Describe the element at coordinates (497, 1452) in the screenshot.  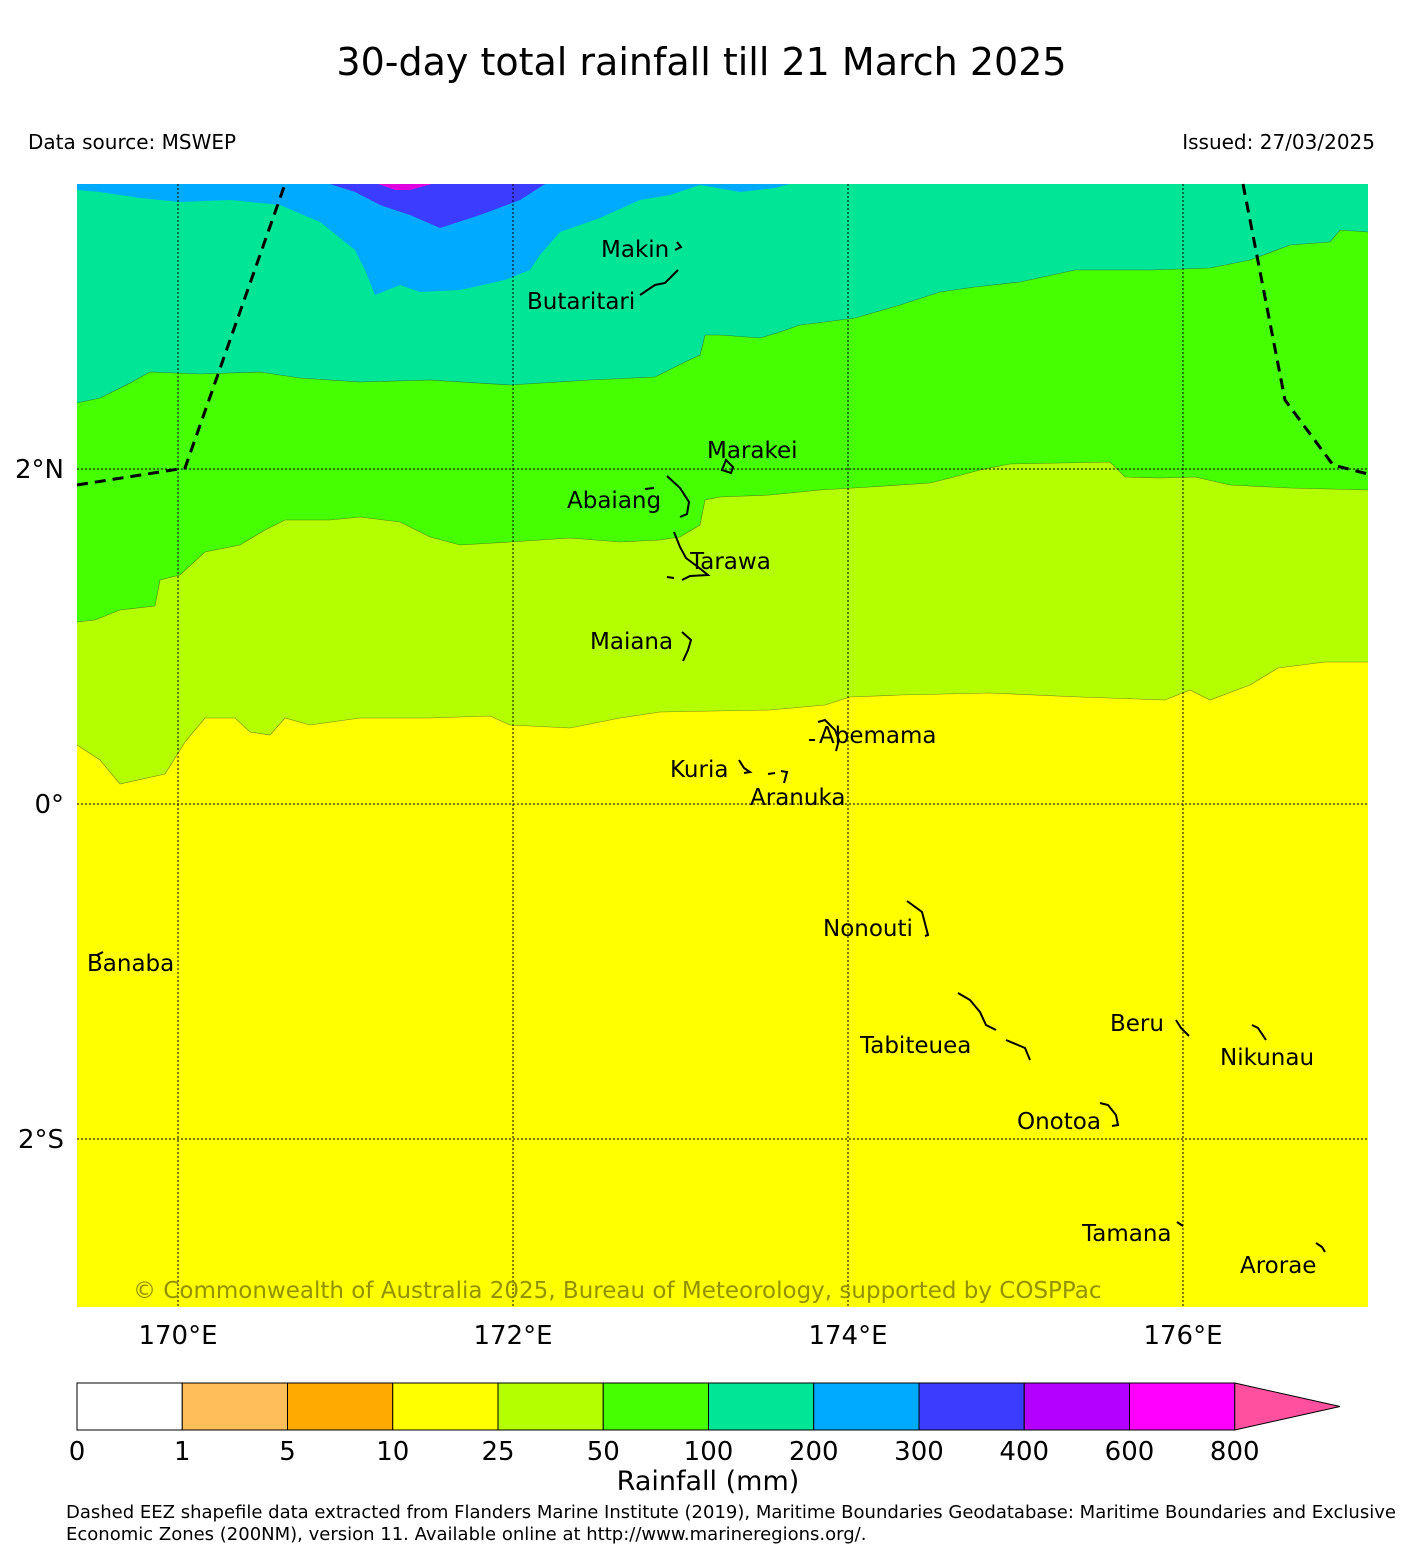
I see `colorbar-tick: 25` at that location.